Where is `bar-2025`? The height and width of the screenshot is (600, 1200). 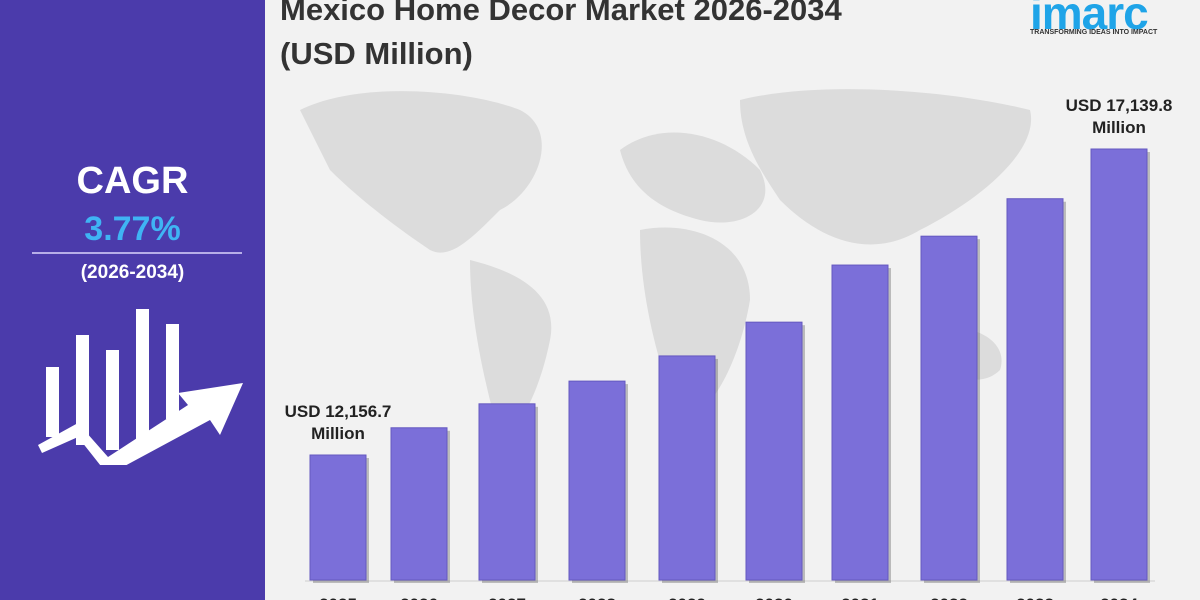
bar-2025 is located at coordinates (338, 517).